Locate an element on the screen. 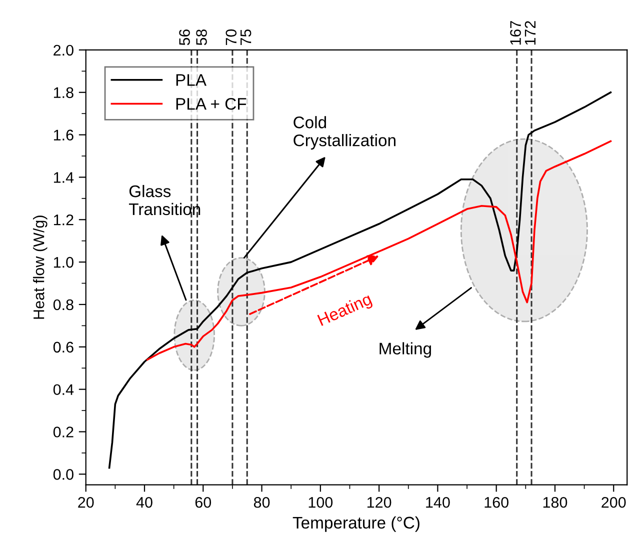 This screenshot has width=636, height=549. x-tick-label: 160 is located at coordinates (496, 502).